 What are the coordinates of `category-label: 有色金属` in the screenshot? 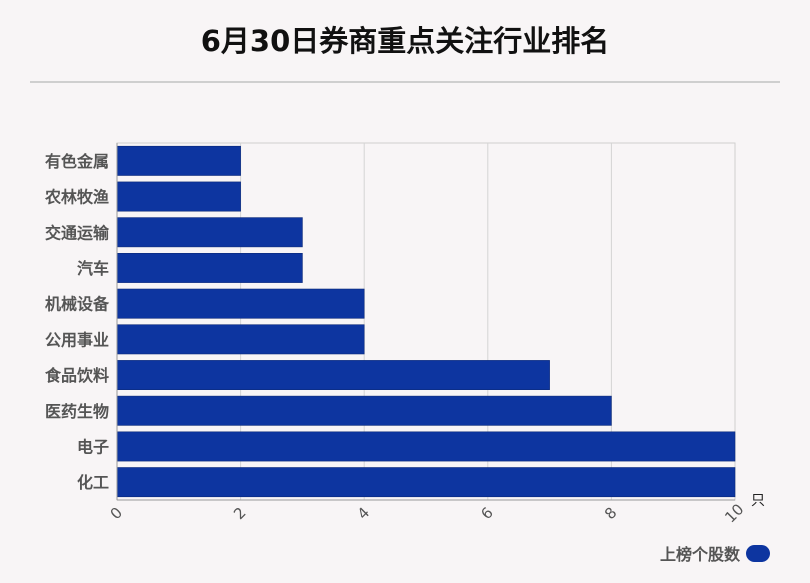 It's located at (77, 161).